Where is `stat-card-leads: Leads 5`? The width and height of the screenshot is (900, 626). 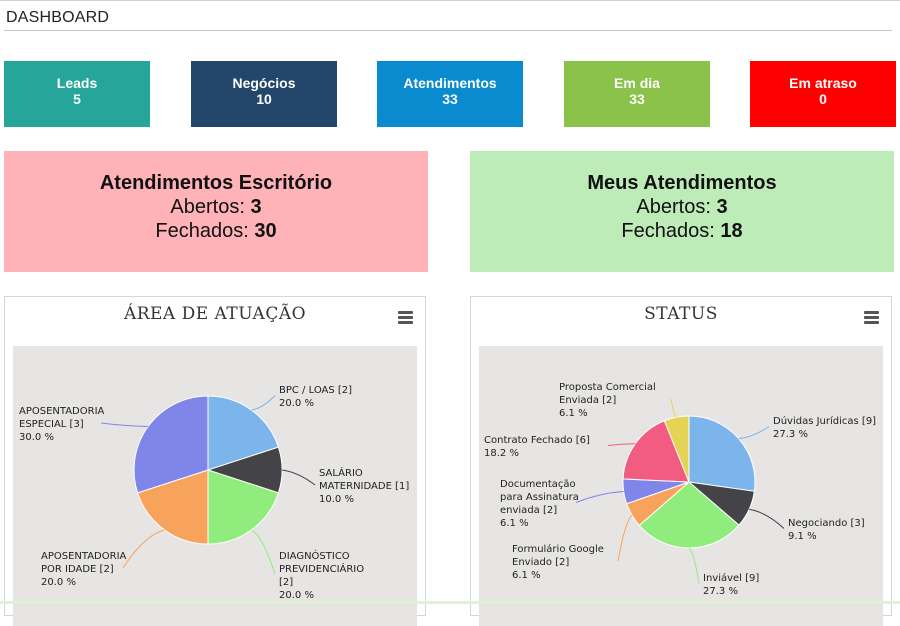
stat-card-leads: Leads 5 is located at coordinates (77, 94).